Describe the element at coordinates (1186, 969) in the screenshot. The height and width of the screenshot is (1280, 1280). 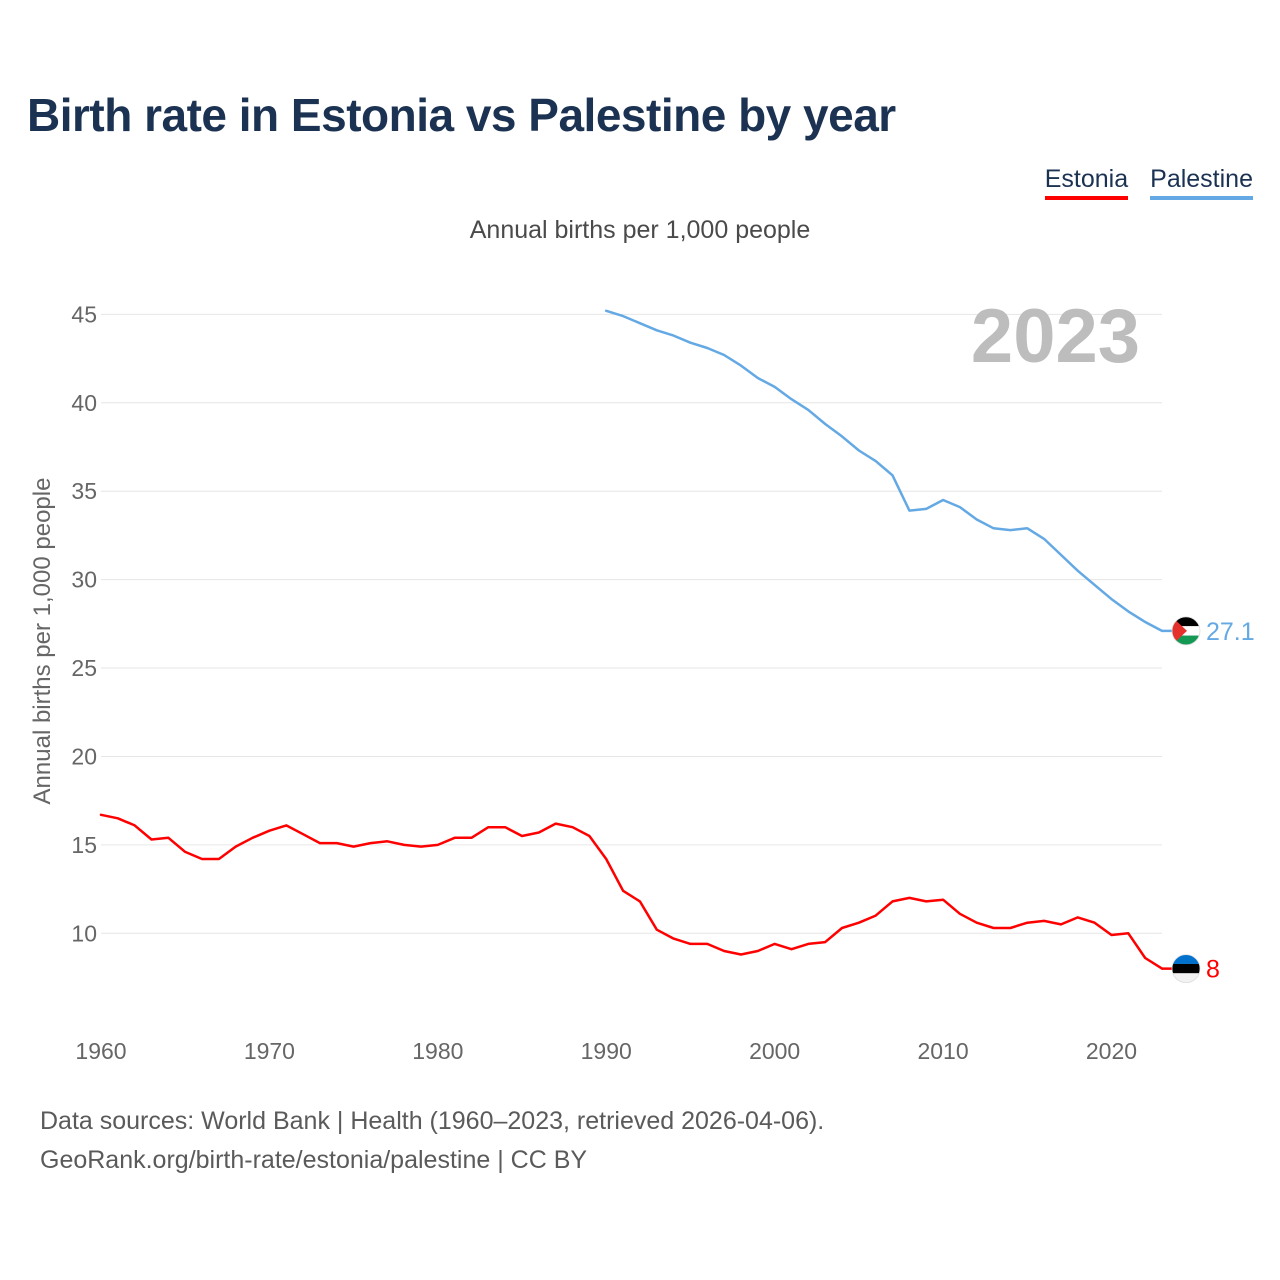
I see `estonia-flag-icon` at that location.